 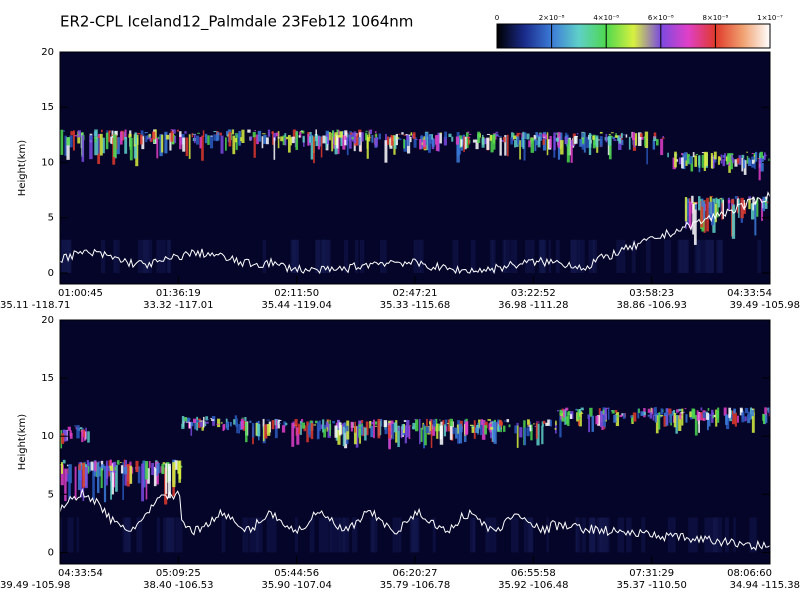 I want to click on x-tick-location: 39.49 -105.98, so click(x=765, y=305).